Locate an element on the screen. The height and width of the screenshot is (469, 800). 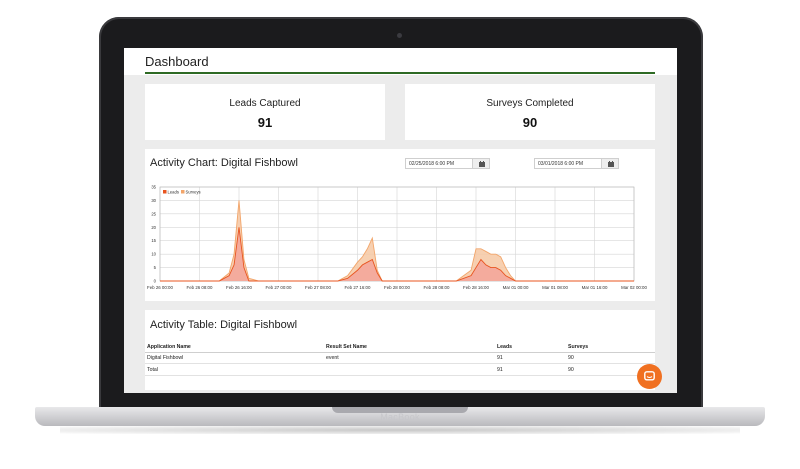
device-brand: MacBook is located at coordinates (400, 417).